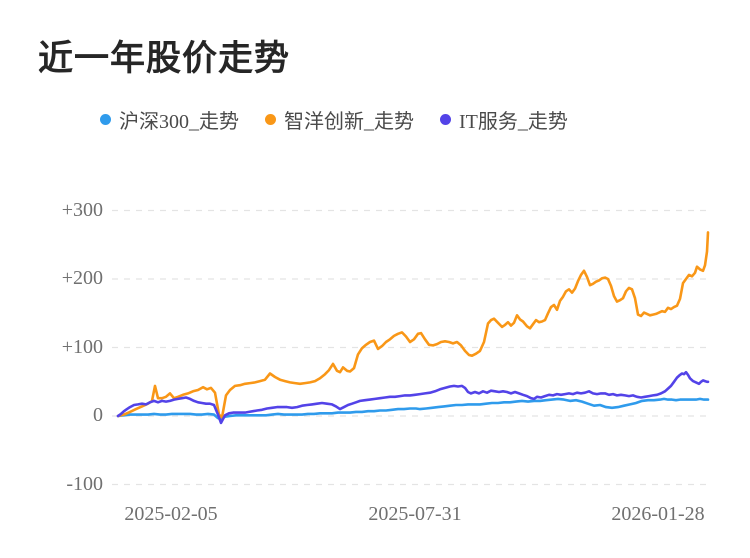 This screenshot has width=750, height=558. What do you see at coordinates (98, 415) in the screenshot?
I see `y-tick-label: 0` at bounding box center [98, 415].